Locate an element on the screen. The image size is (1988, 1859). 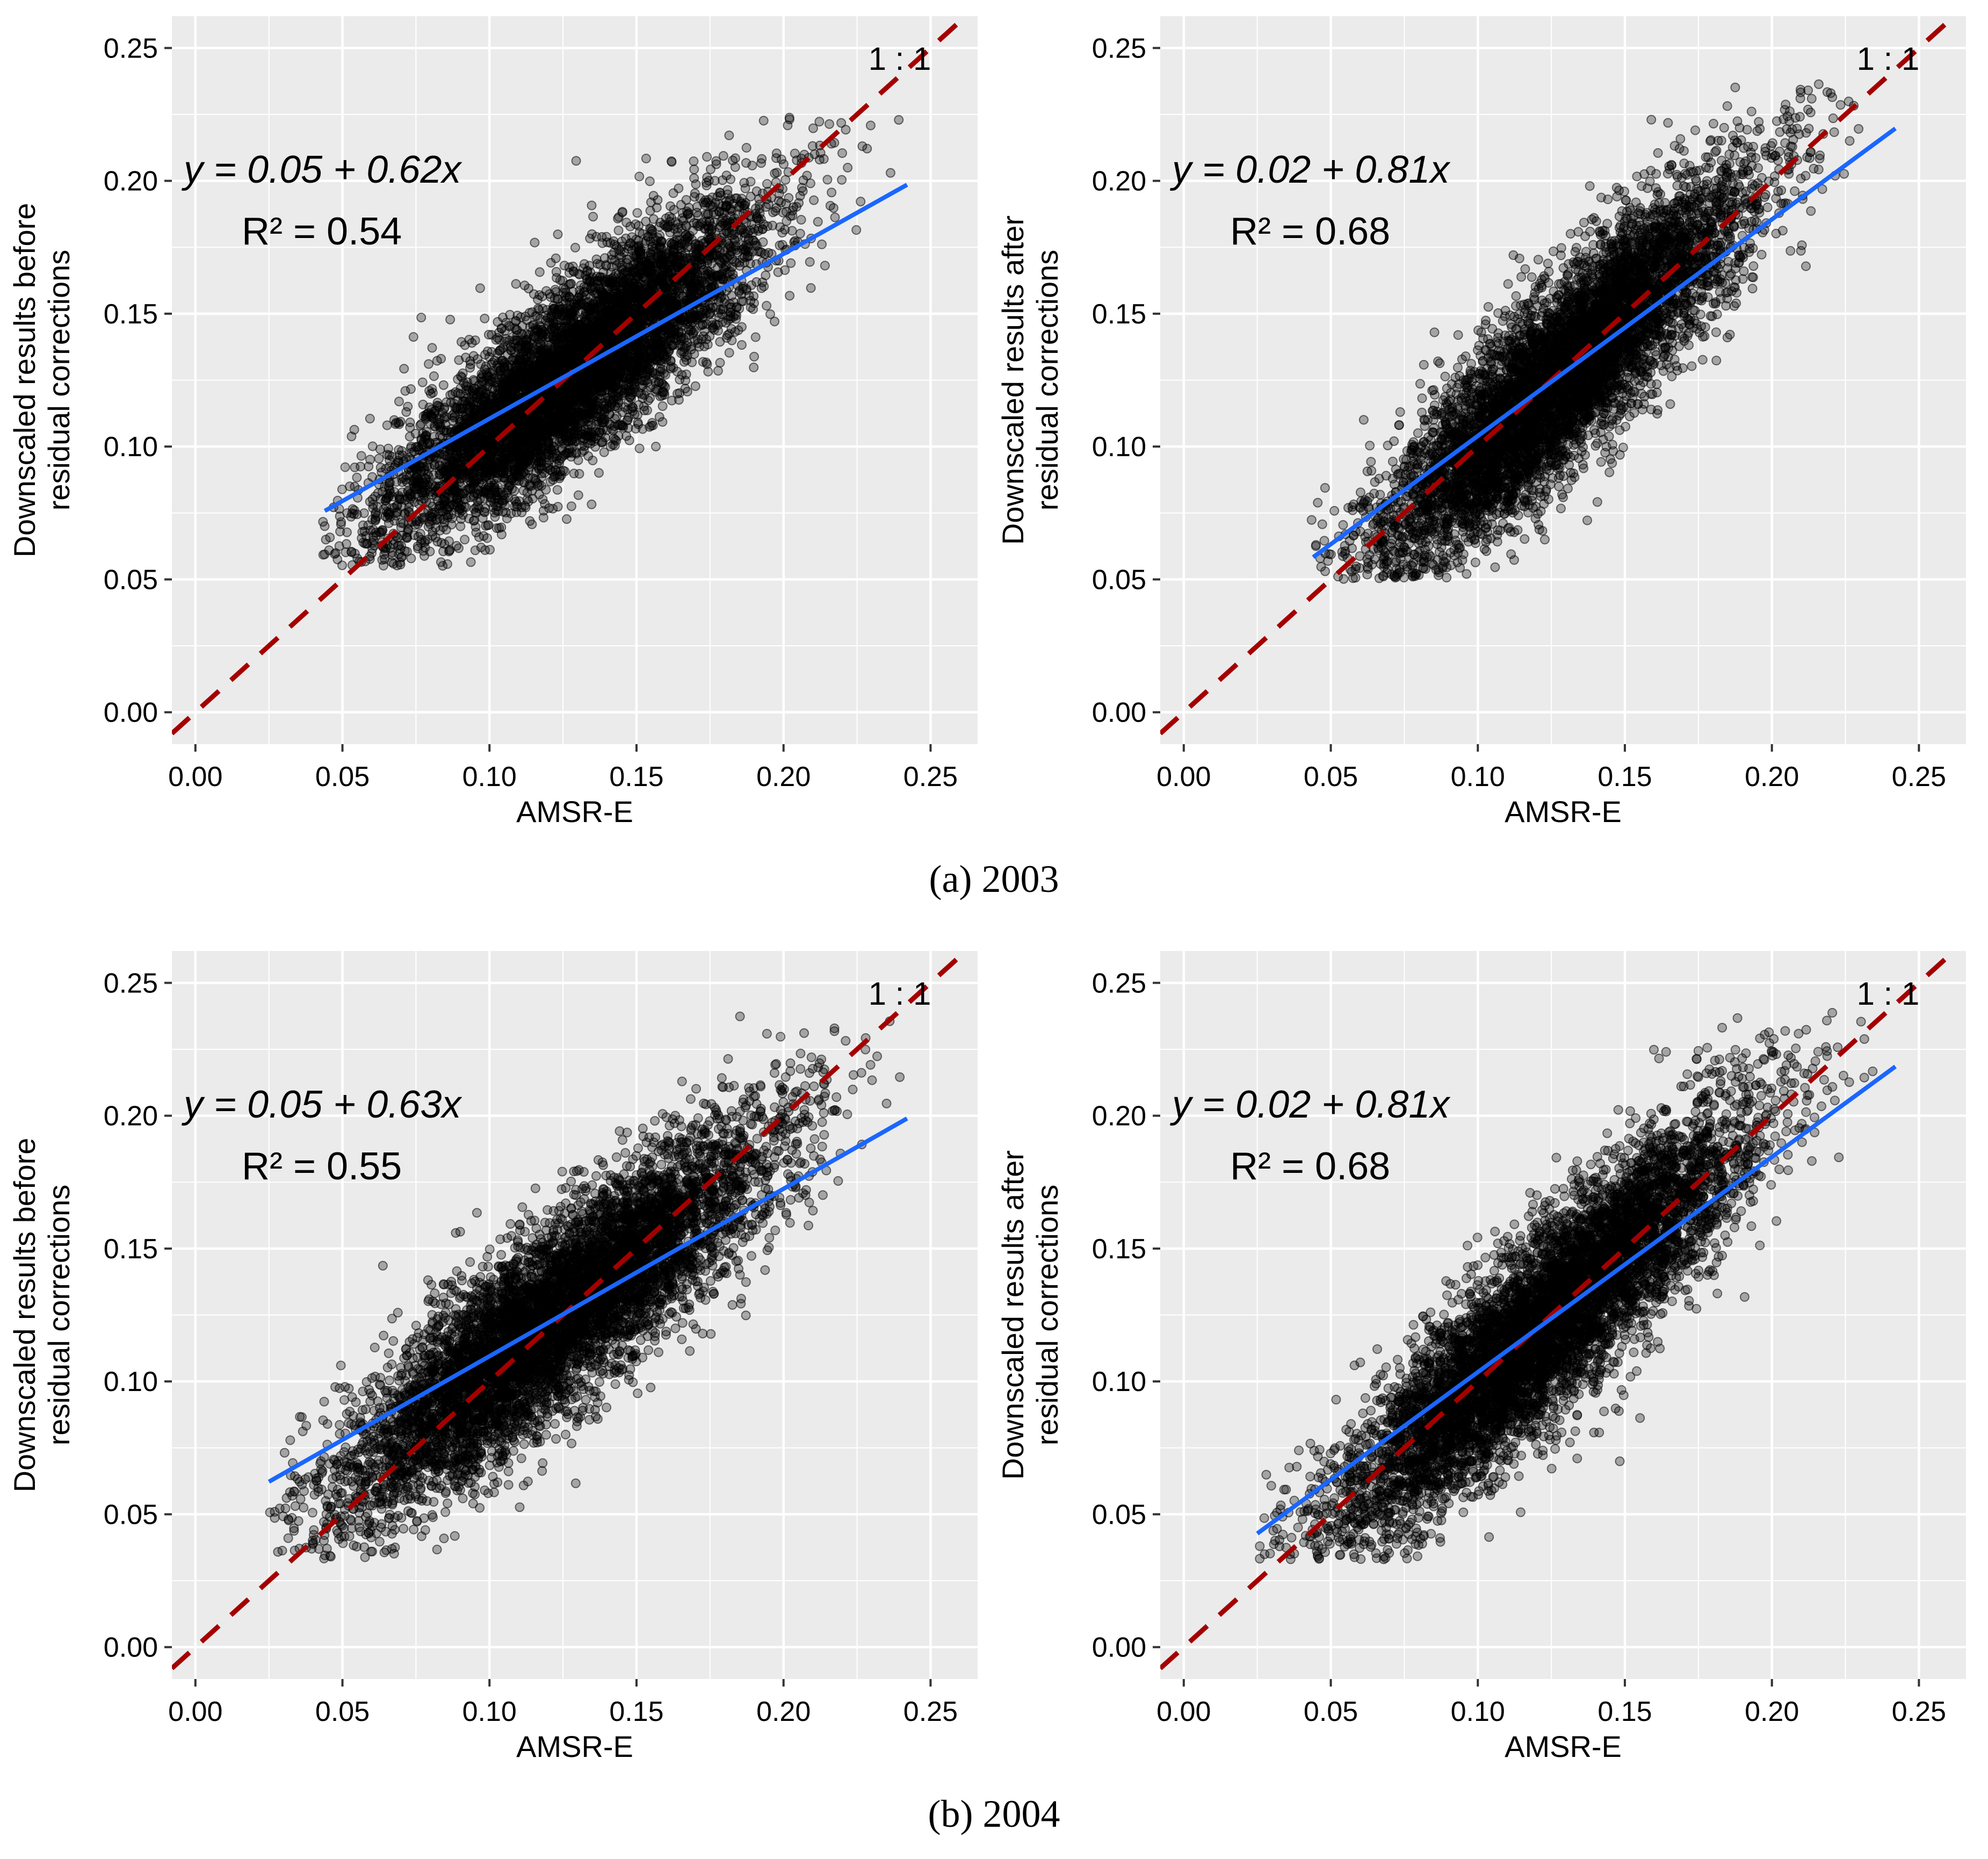
y-tick-label: 0.15 is located at coordinates (131, 314).